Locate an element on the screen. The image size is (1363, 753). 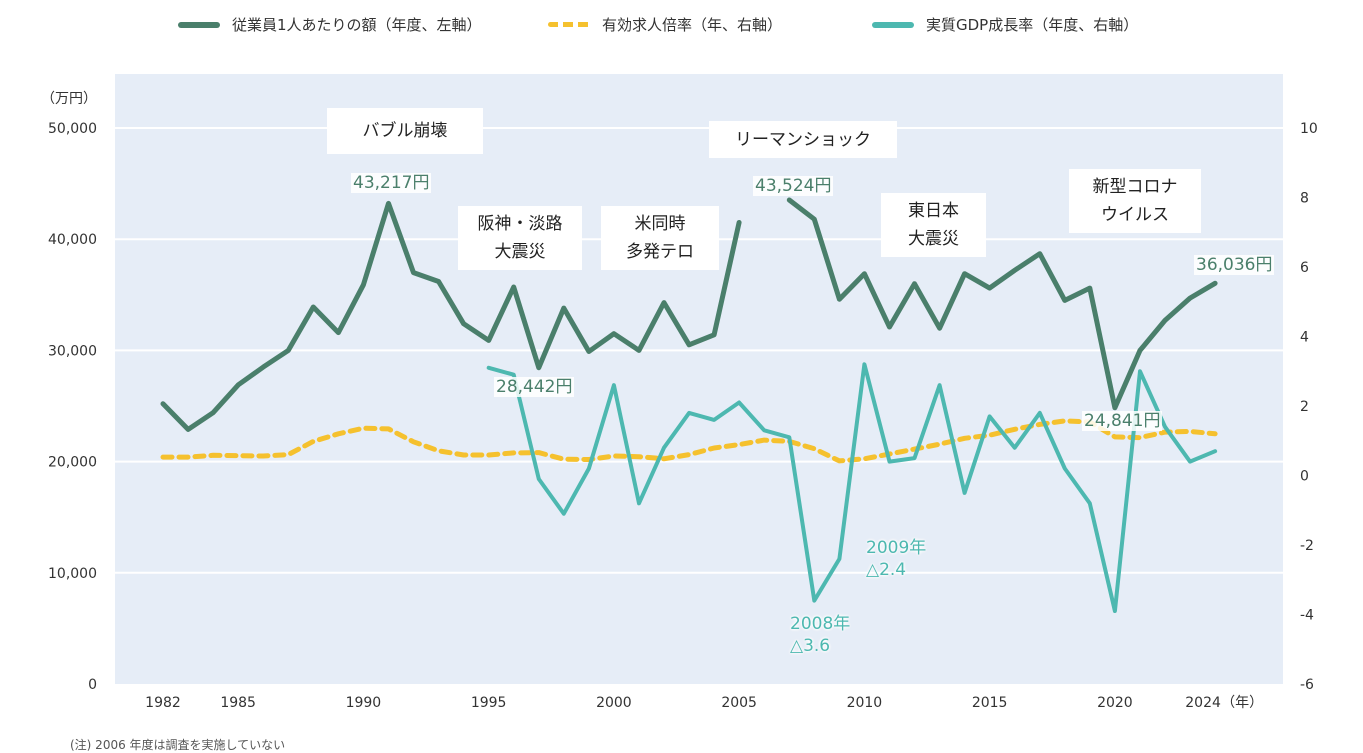
legend-label-job-ratio: 有効求人倍率（年、右軸） is located at coordinates (692, 25).